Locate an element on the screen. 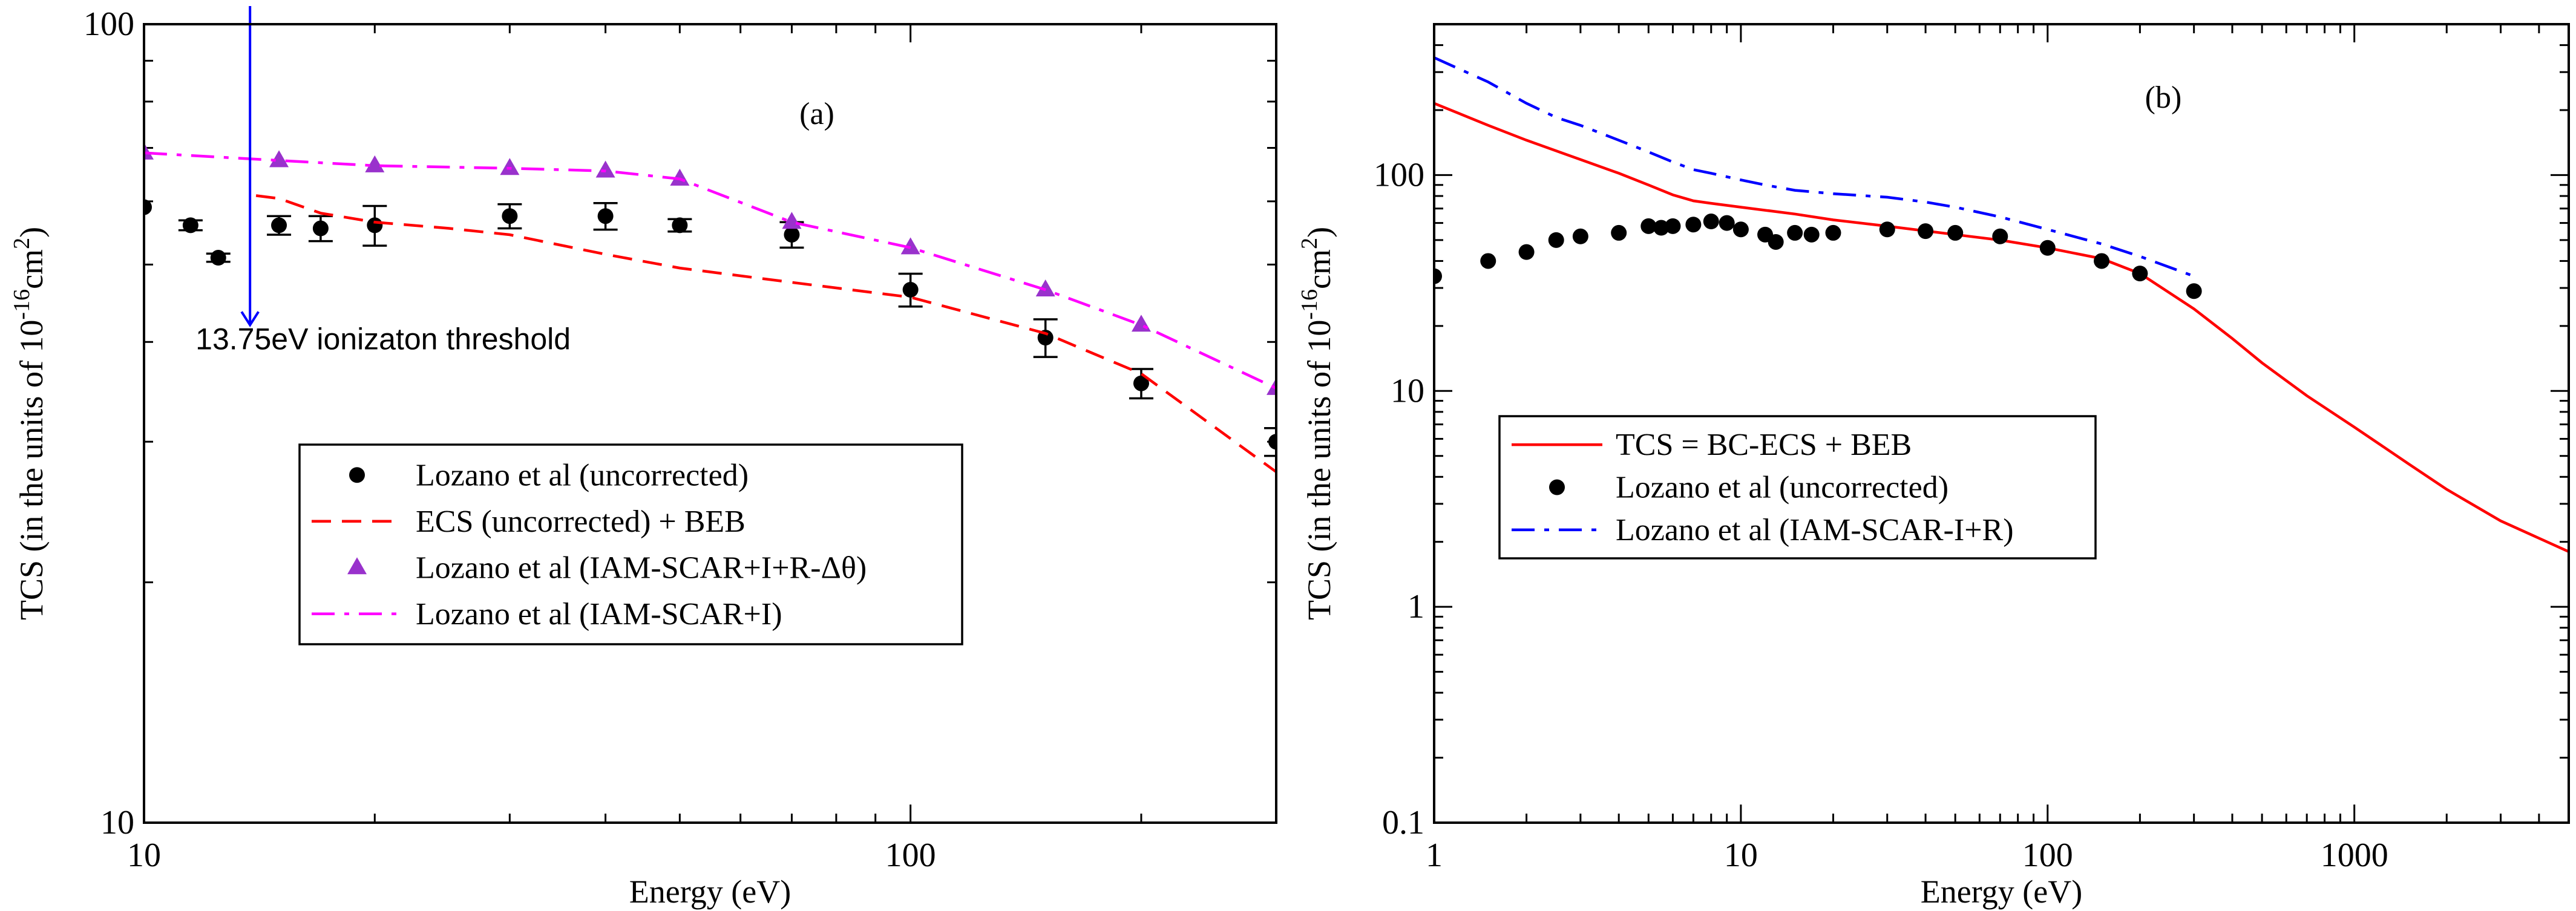 The image size is (2576, 911). panel-label: (a) is located at coordinates (816, 114).